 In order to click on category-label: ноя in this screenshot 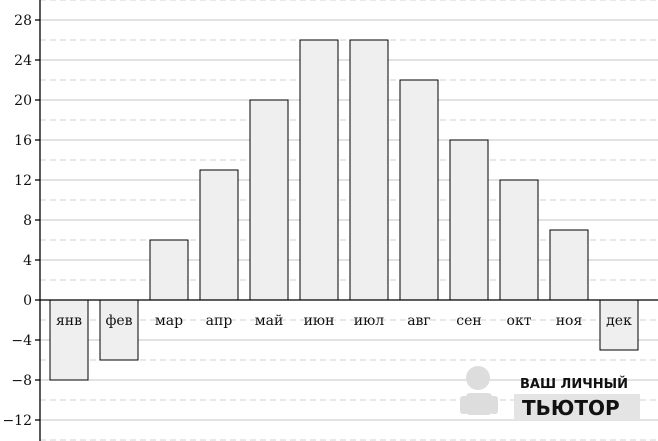, I will do `click(569, 321)`.